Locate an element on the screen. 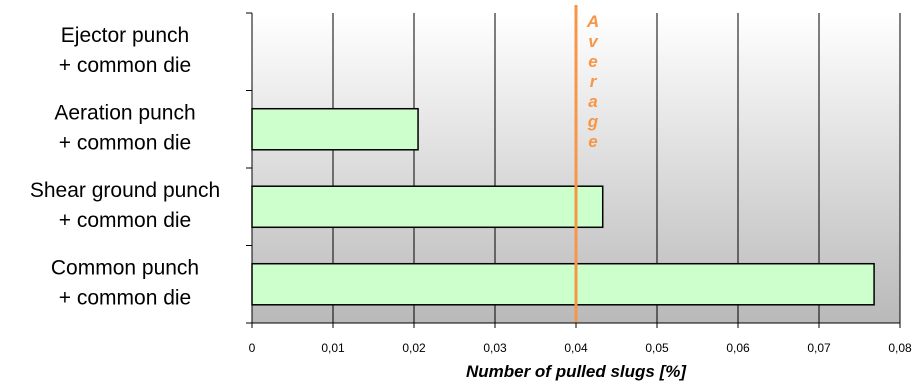 This screenshot has width=920, height=385. x-tick-labels: 0 0,01 0,02 0,03 0,04 0,05 0,06 0,07 0,08 is located at coordinates (580, 348).